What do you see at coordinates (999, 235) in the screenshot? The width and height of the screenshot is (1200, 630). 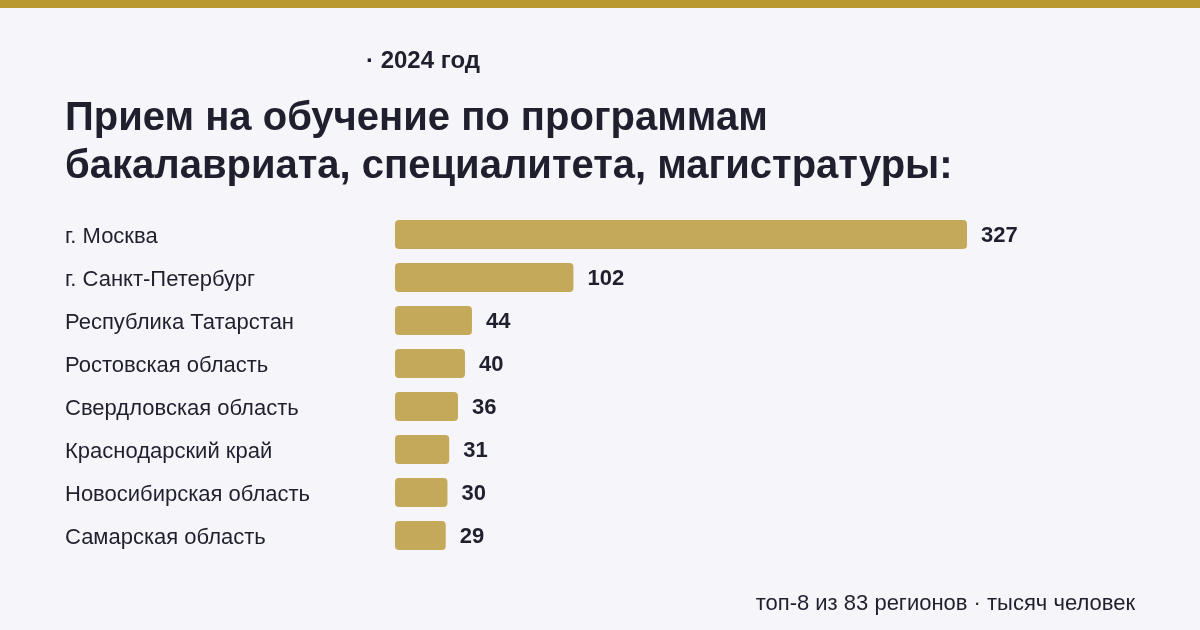 I see `data-label: 327` at bounding box center [999, 235].